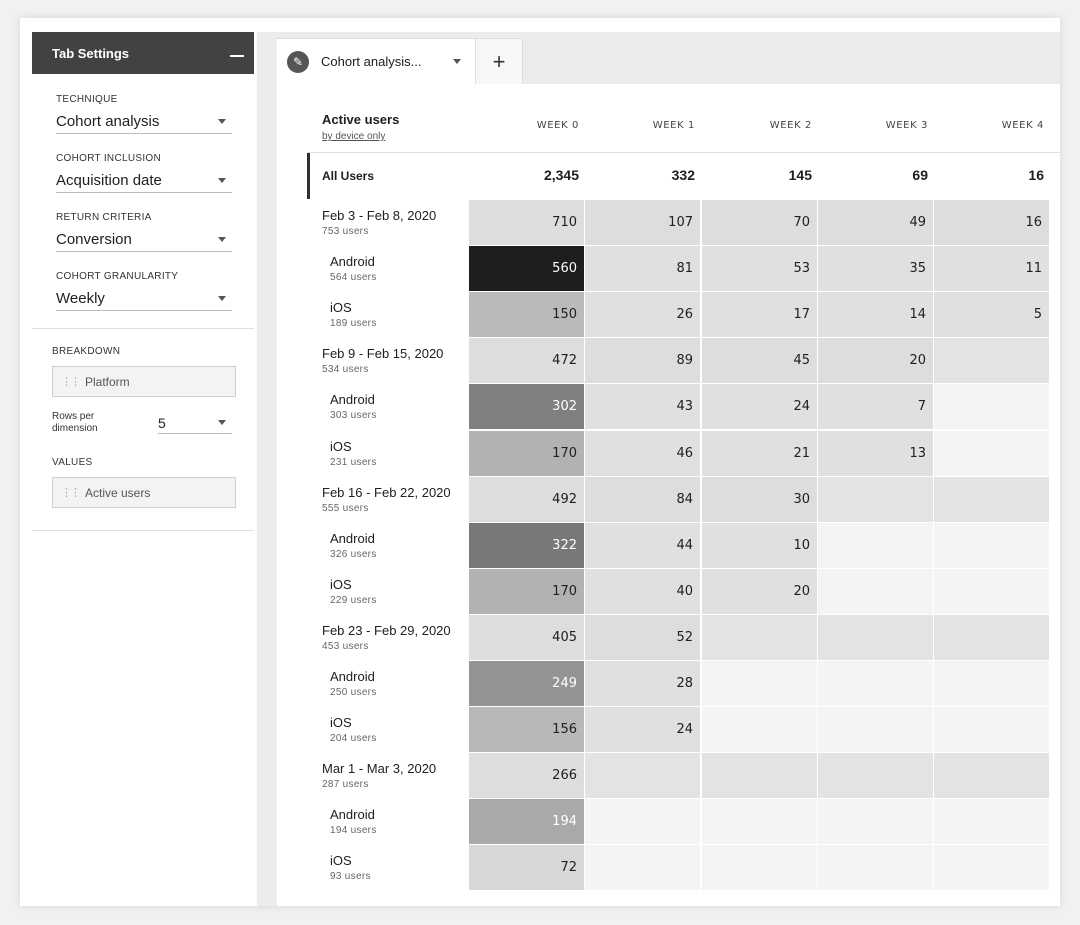 Image resolution: width=1080 pixels, height=925 pixels. What do you see at coordinates (991, 315) in the screenshot?
I see `cohort-cell: 5` at bounding box center [991, 315].